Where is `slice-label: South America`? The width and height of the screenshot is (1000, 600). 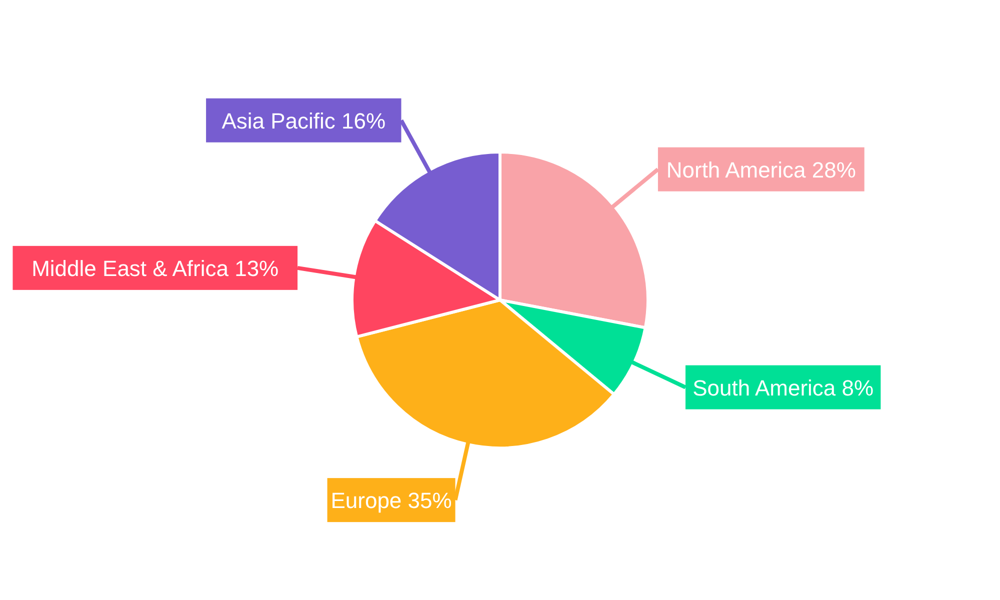 slice-label: South America is located at coordinates (764, 387).